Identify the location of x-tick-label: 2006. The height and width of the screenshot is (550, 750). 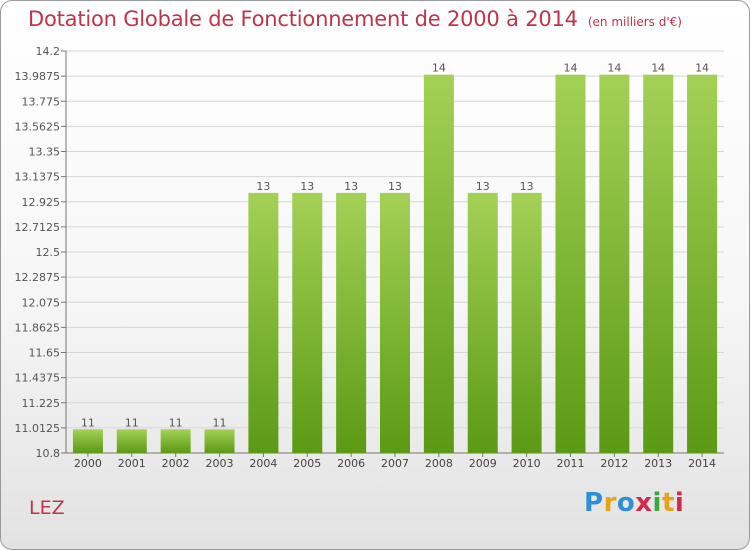
(351, 463).